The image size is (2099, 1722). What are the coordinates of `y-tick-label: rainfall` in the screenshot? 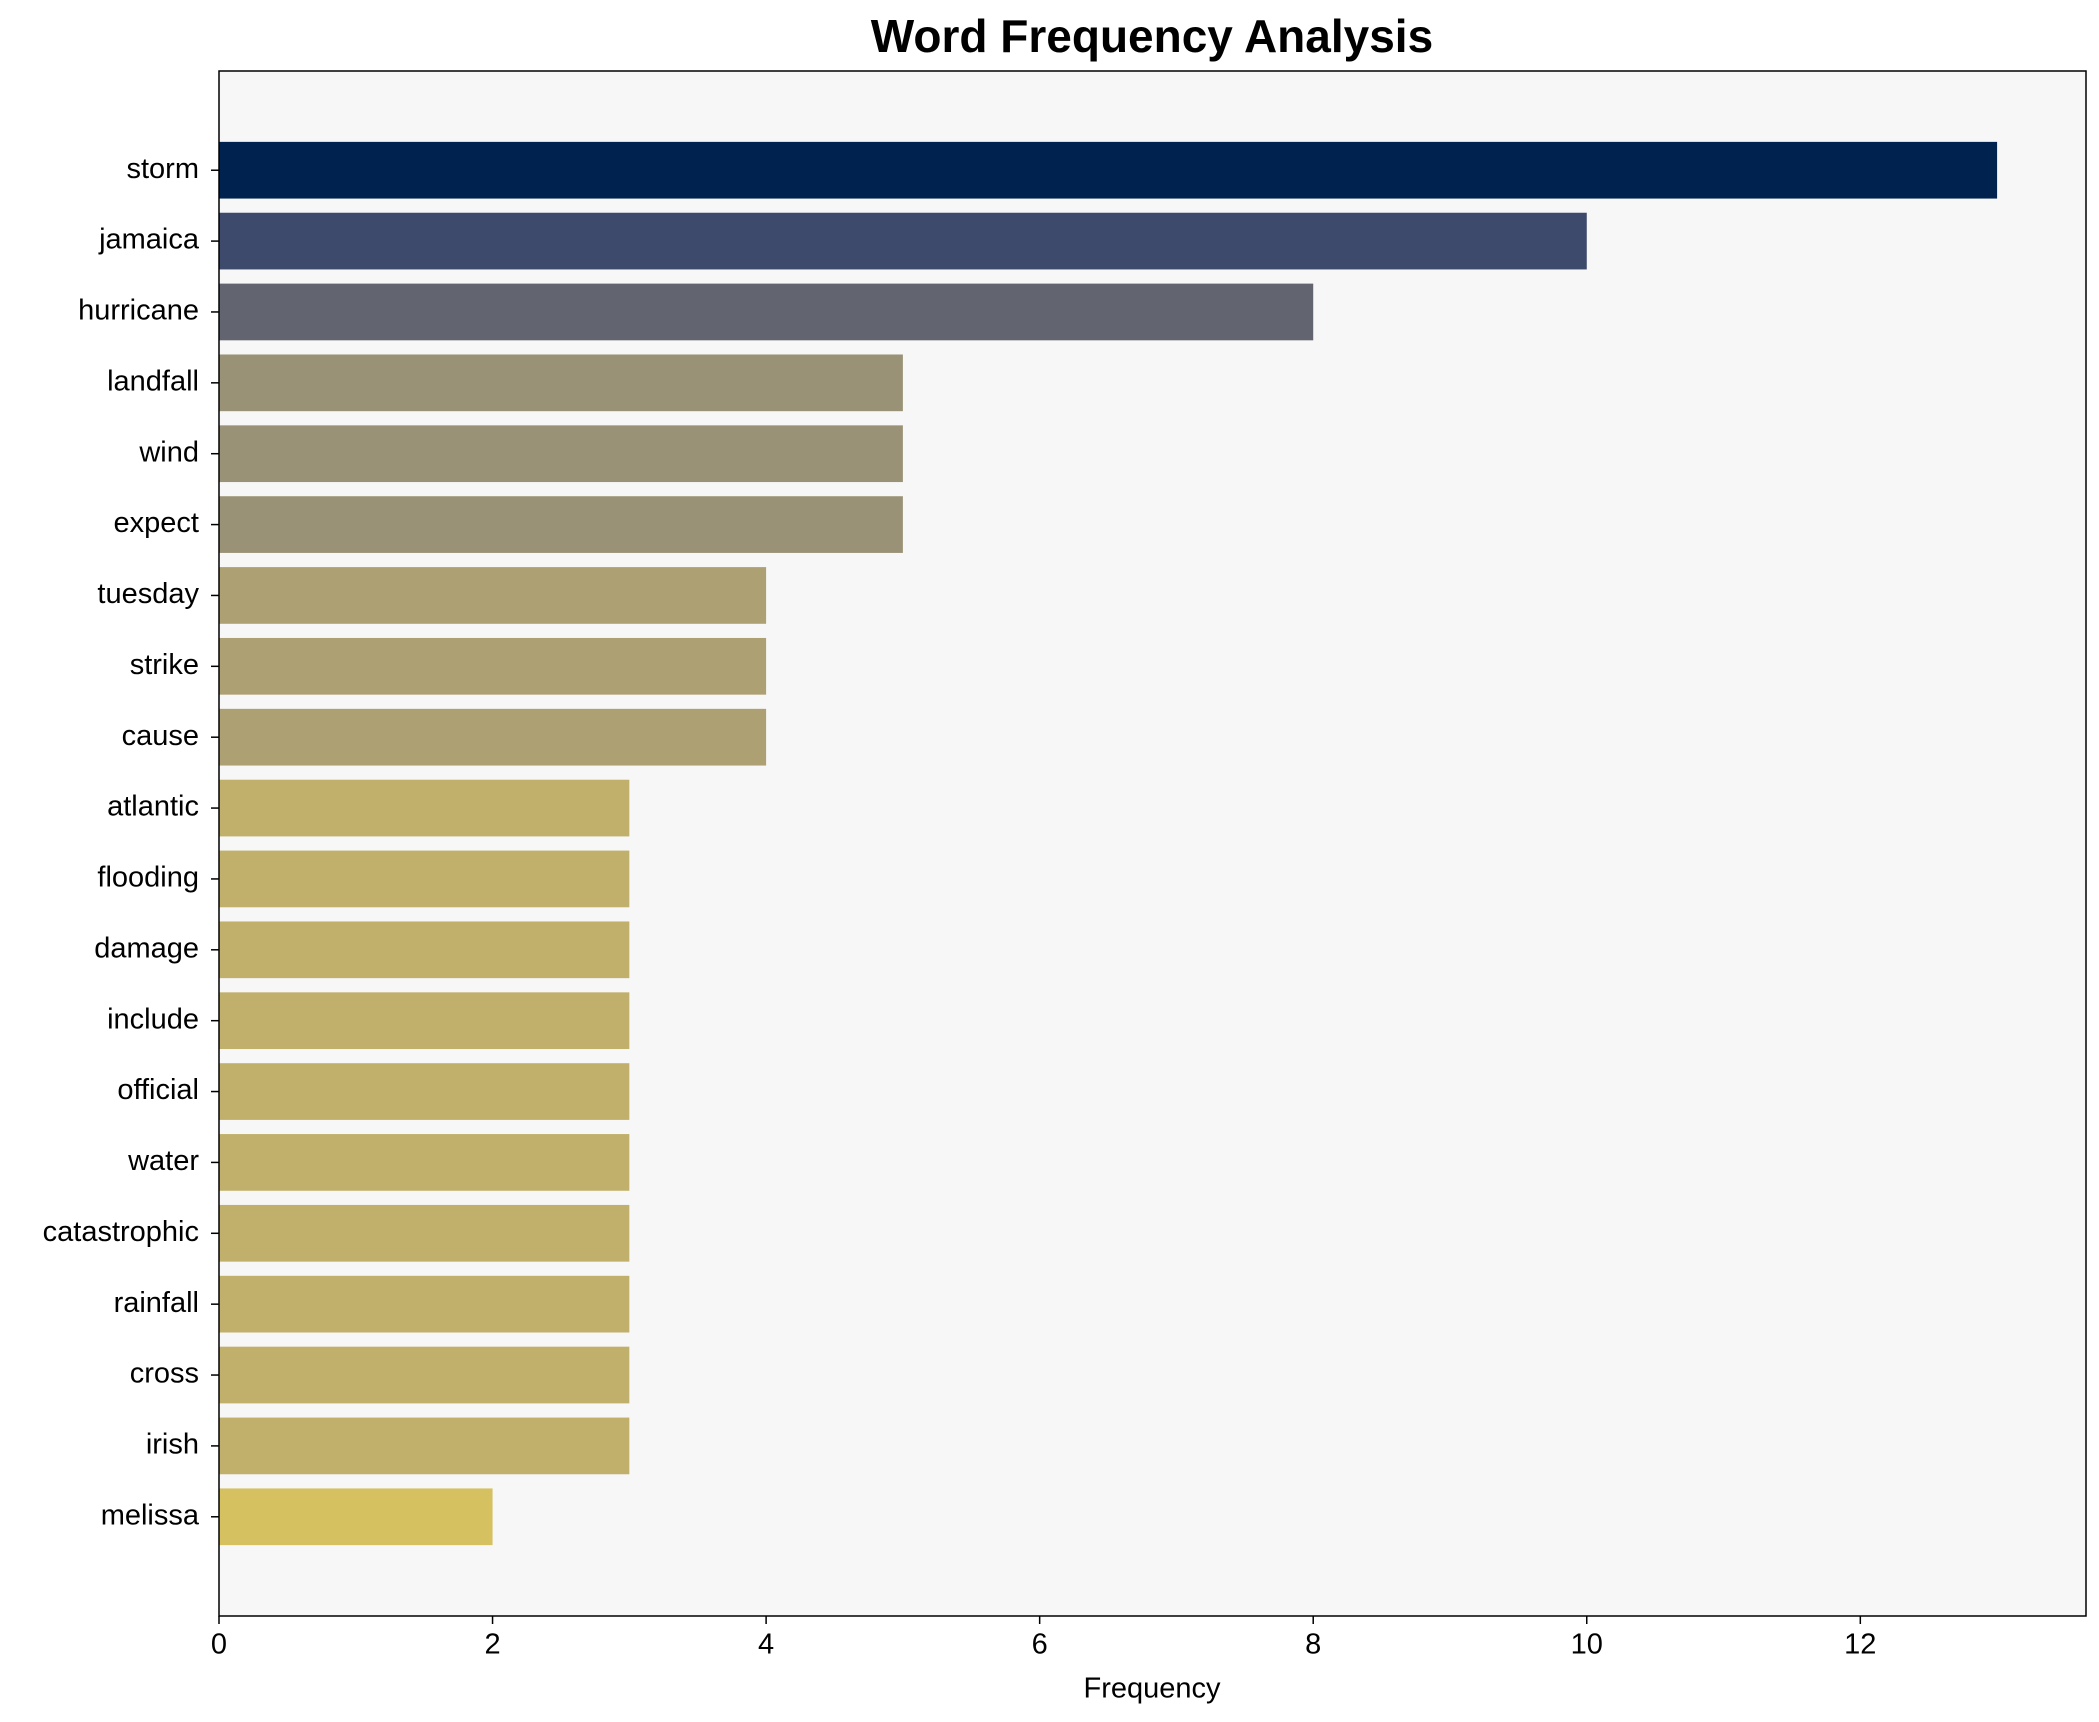 It's located at (156, 1303).